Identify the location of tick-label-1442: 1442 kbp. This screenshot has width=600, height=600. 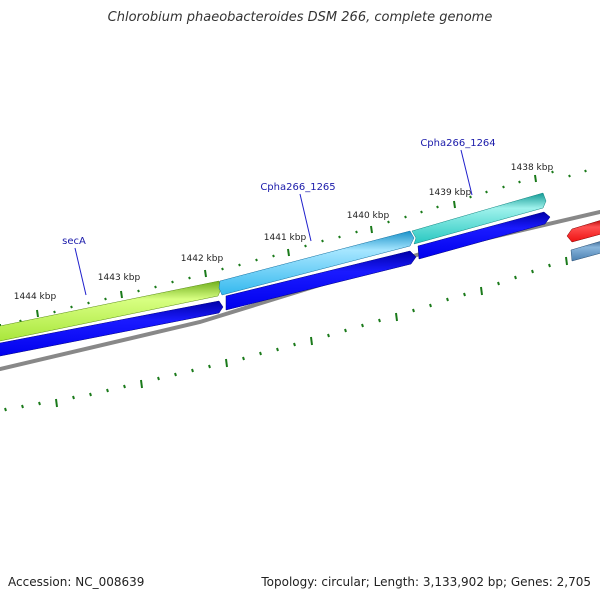
(202, 259).